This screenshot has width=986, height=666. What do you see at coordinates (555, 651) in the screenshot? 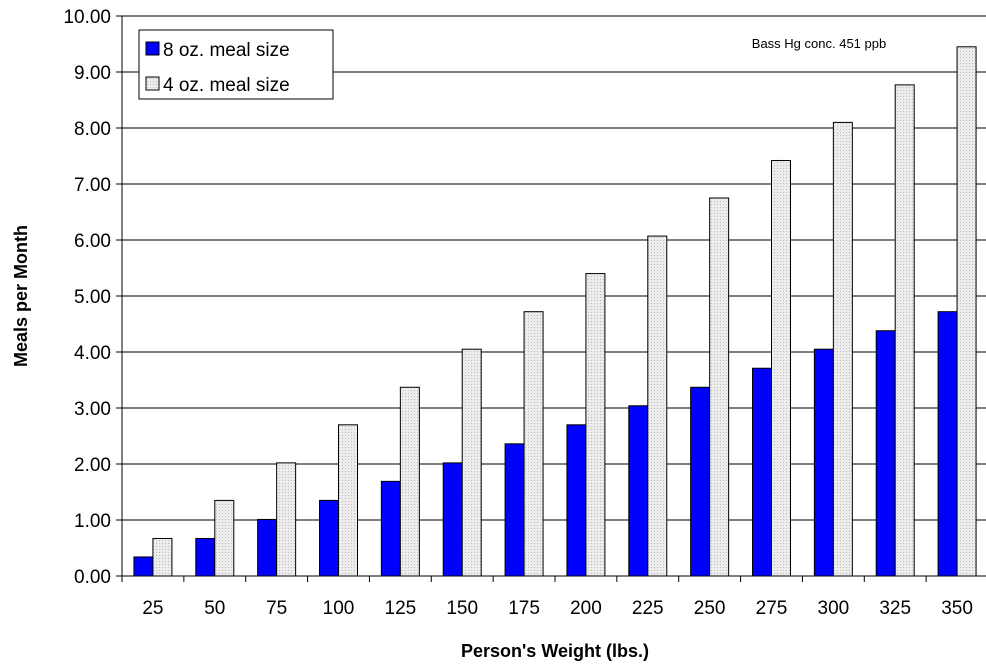
I see `x-axis-title: Person's Weight (lbs.)` at bounding box center [555, 651].